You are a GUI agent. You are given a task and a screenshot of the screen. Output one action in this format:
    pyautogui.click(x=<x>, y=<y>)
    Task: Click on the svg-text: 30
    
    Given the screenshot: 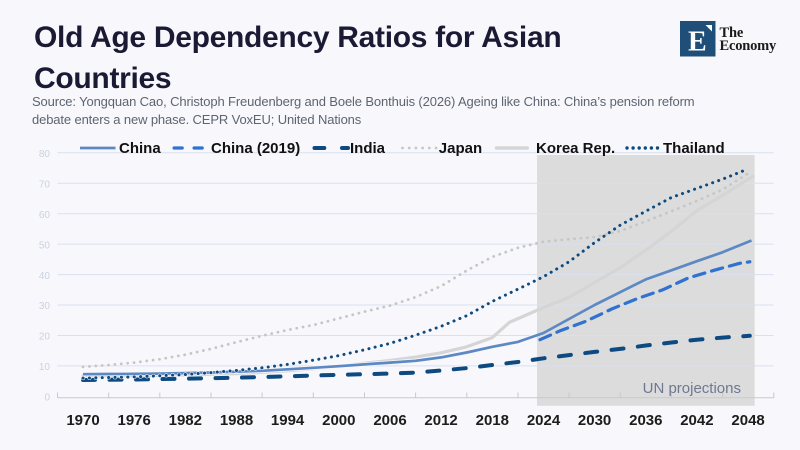 What is the action you would take?
    pyautogui.click(x=45, y=306)
    